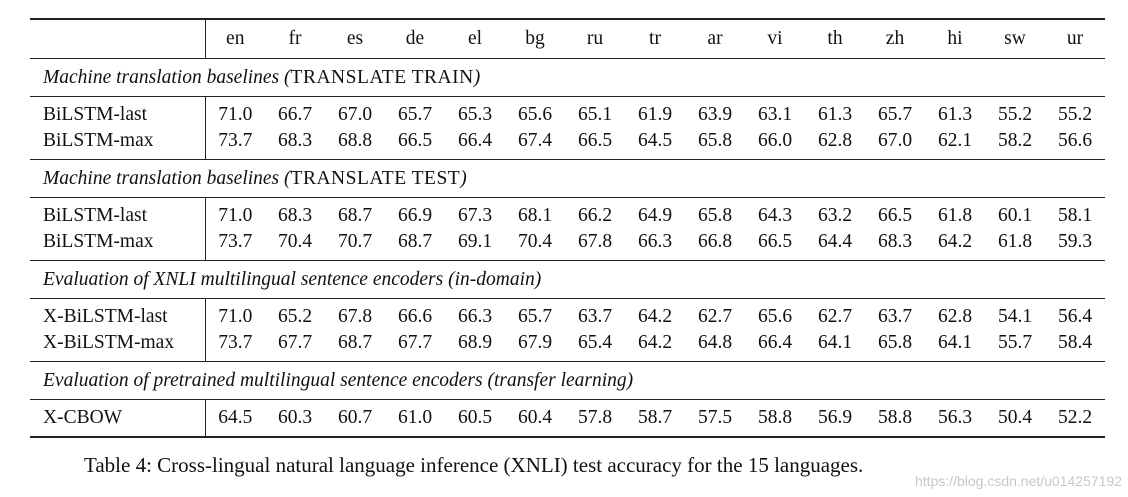 This screenshot has height=497, width=1128. I want to click on lang-header: de, so click(415, 38).